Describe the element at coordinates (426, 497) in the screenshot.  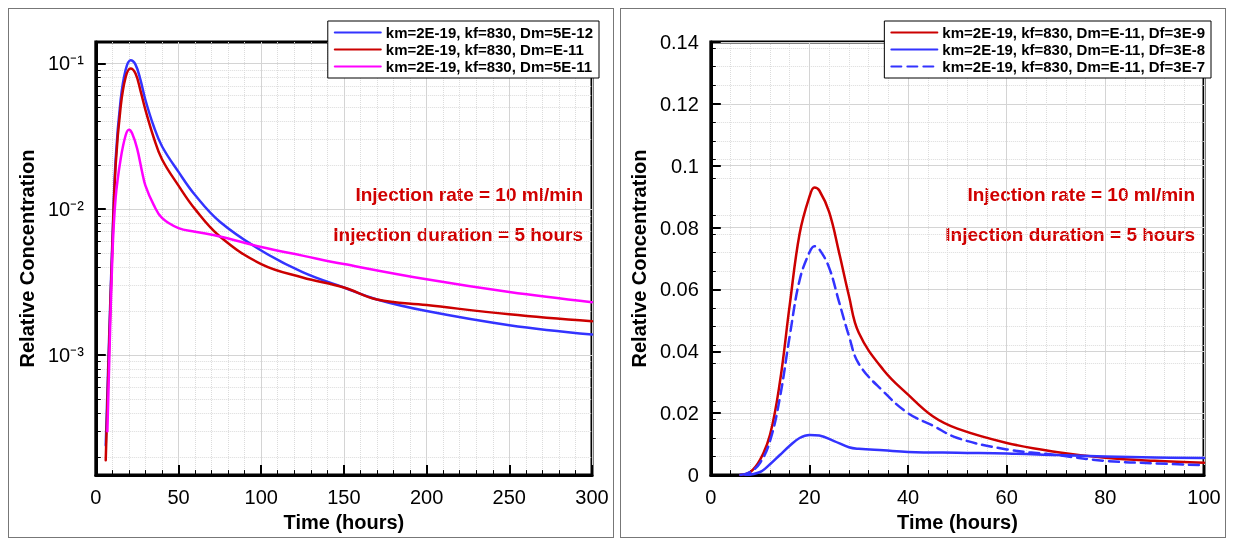
I see `x-tick-label: 200` at that location.